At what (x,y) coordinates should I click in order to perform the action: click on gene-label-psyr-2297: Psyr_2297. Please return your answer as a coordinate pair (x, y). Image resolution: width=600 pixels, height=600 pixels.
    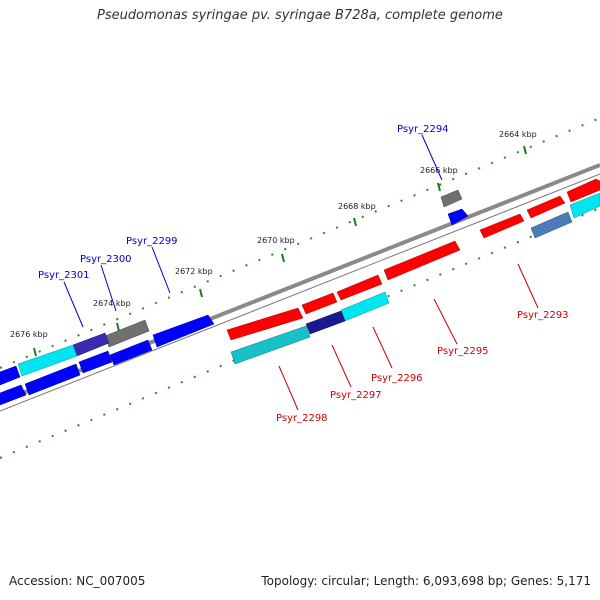
    Looking at the image, I should click on (356, 395).